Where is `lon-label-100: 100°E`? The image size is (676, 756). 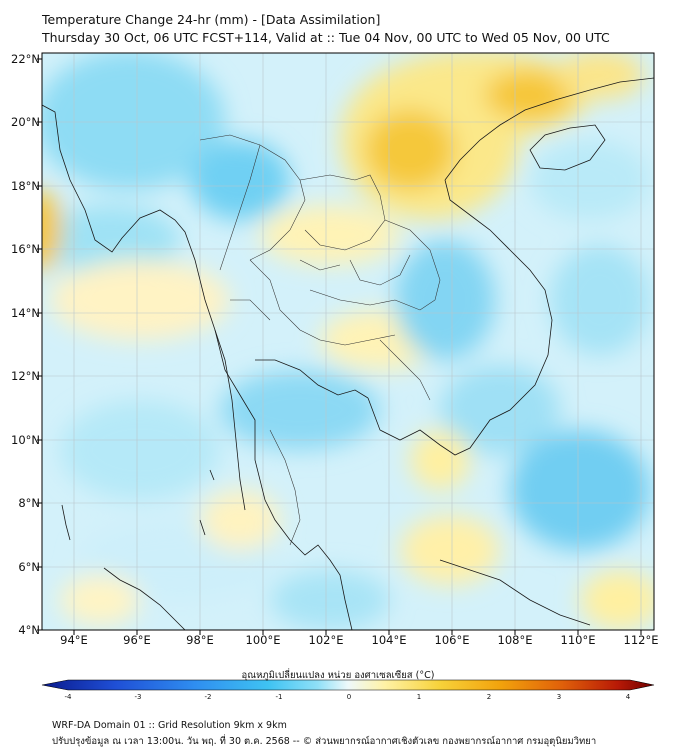
lon-label-100: 100°E is located at coordinates (263, 640).